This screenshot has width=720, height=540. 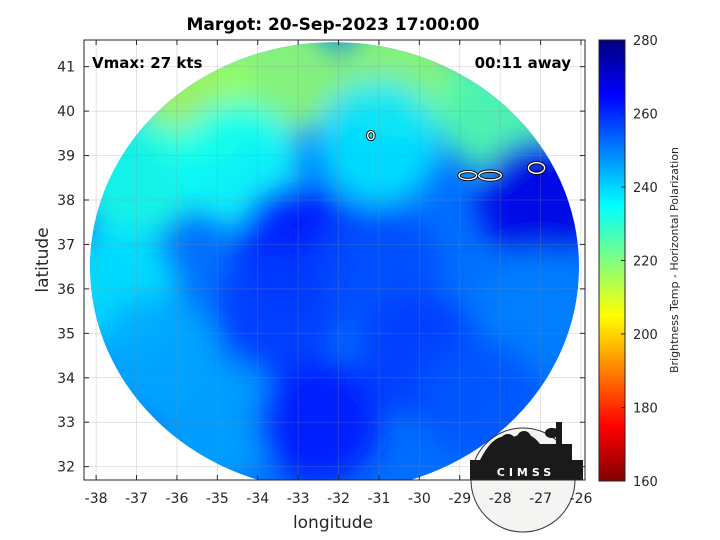 I want to click on colorbar-tick-label: 180, so click(x=645, y=409).